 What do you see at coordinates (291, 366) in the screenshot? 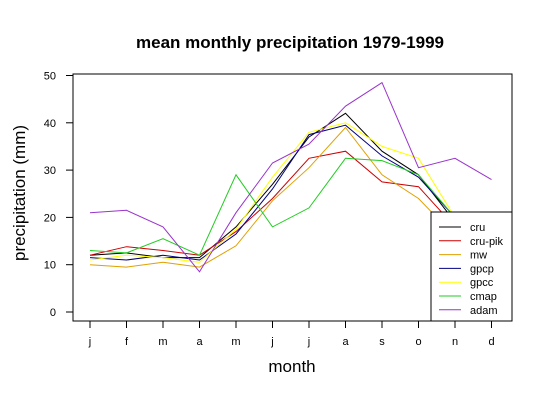
I see `x-axis-title: month` at bounding box center [291, 366].